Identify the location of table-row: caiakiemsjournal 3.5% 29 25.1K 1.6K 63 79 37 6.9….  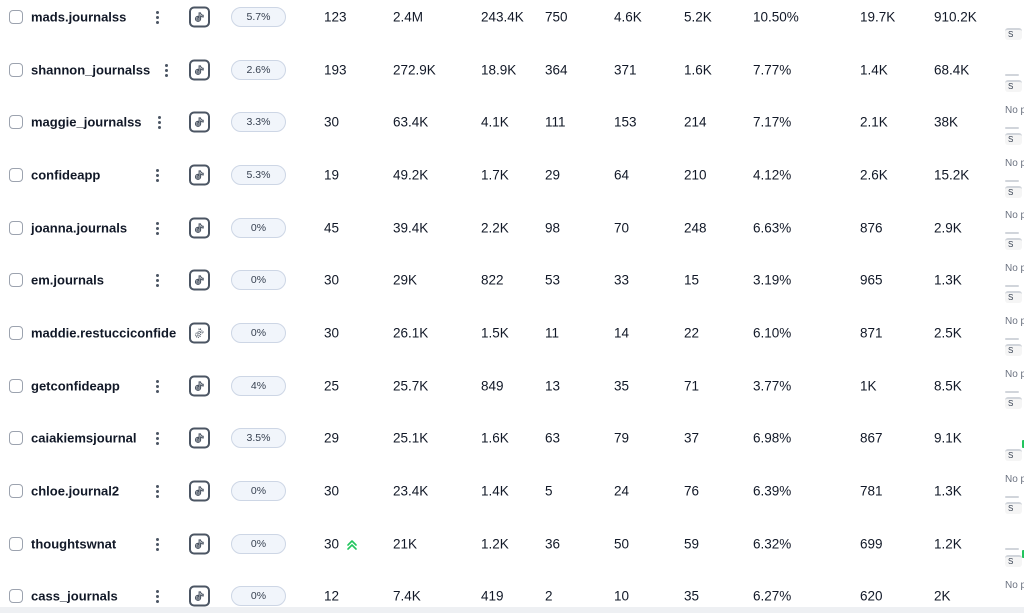
(500, 438).